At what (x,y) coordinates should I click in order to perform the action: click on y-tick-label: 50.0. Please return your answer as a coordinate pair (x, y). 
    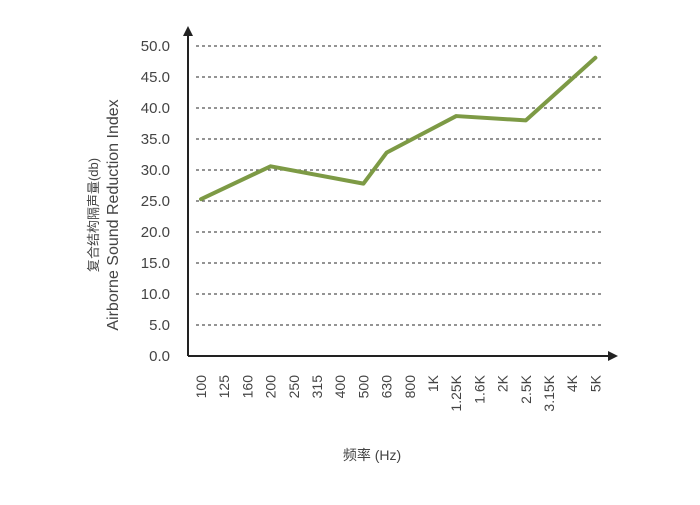
    Looking at the image, I should click on (155, 46).